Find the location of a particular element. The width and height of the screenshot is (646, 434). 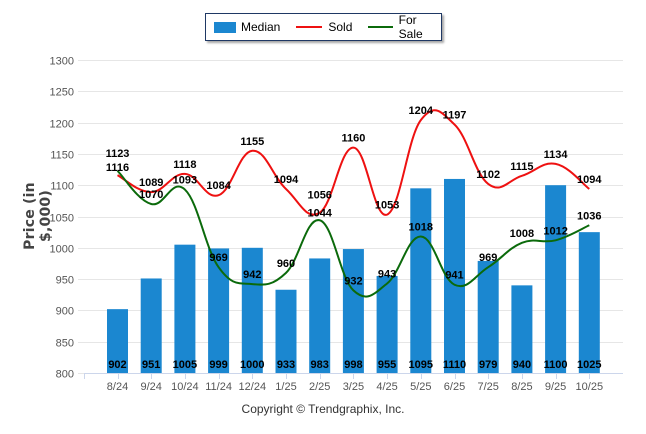

for-sale-data-label: 1018 is located at coordinates (421, 228).